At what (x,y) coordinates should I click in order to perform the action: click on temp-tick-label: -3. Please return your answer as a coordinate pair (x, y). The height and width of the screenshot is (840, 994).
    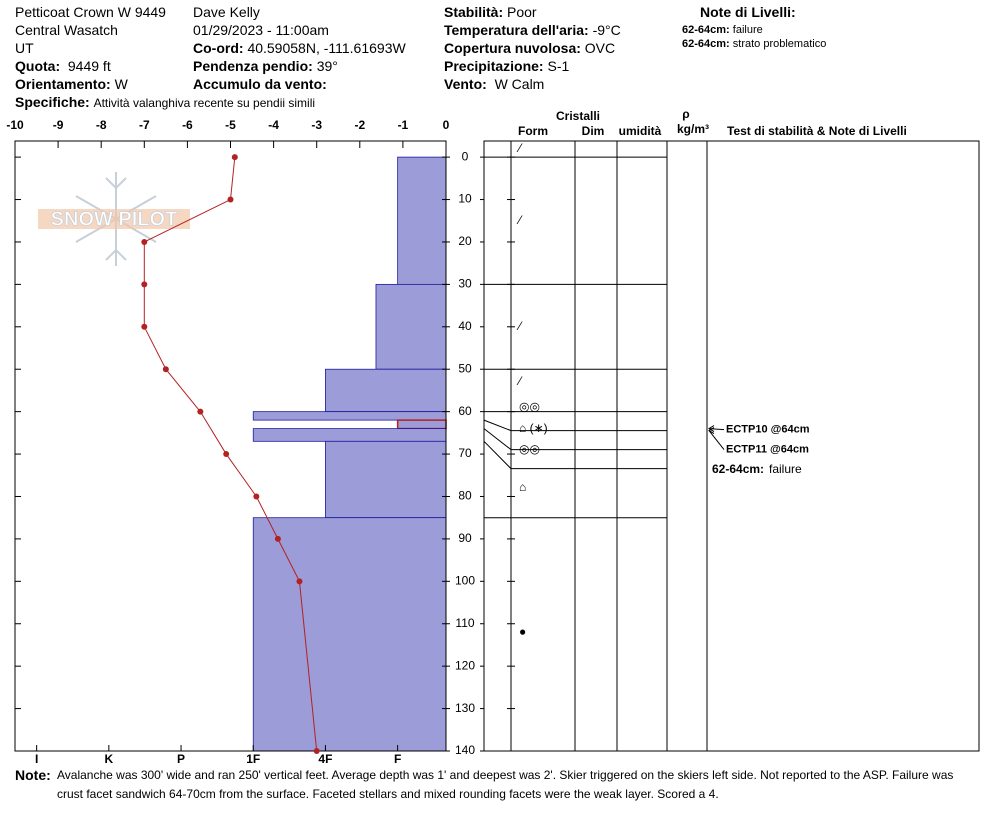
    Looking at the image, I should click on (316, 125).